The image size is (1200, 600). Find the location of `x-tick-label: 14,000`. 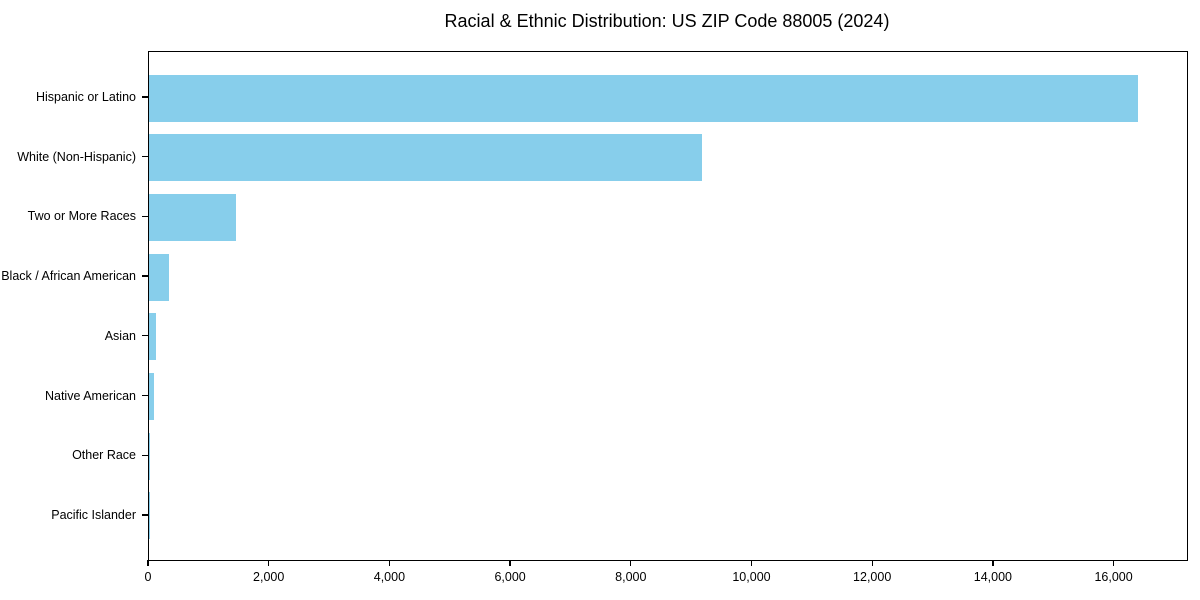

x-tick-label: 14,000 is located at coordinates (992, 577).